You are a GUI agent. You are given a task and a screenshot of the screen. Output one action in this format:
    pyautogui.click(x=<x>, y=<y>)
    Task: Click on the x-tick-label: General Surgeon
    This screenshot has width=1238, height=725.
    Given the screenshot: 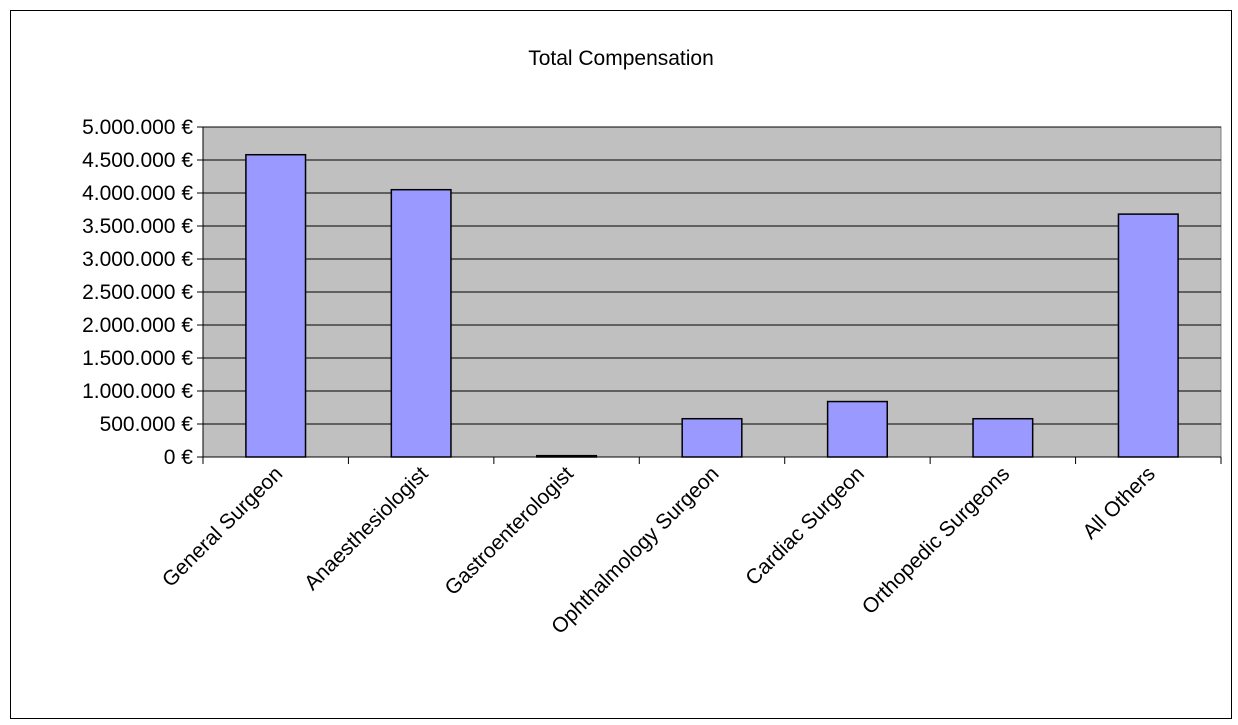 What is the action you would take?
    pyautogui.click(x=222, y=526)
    